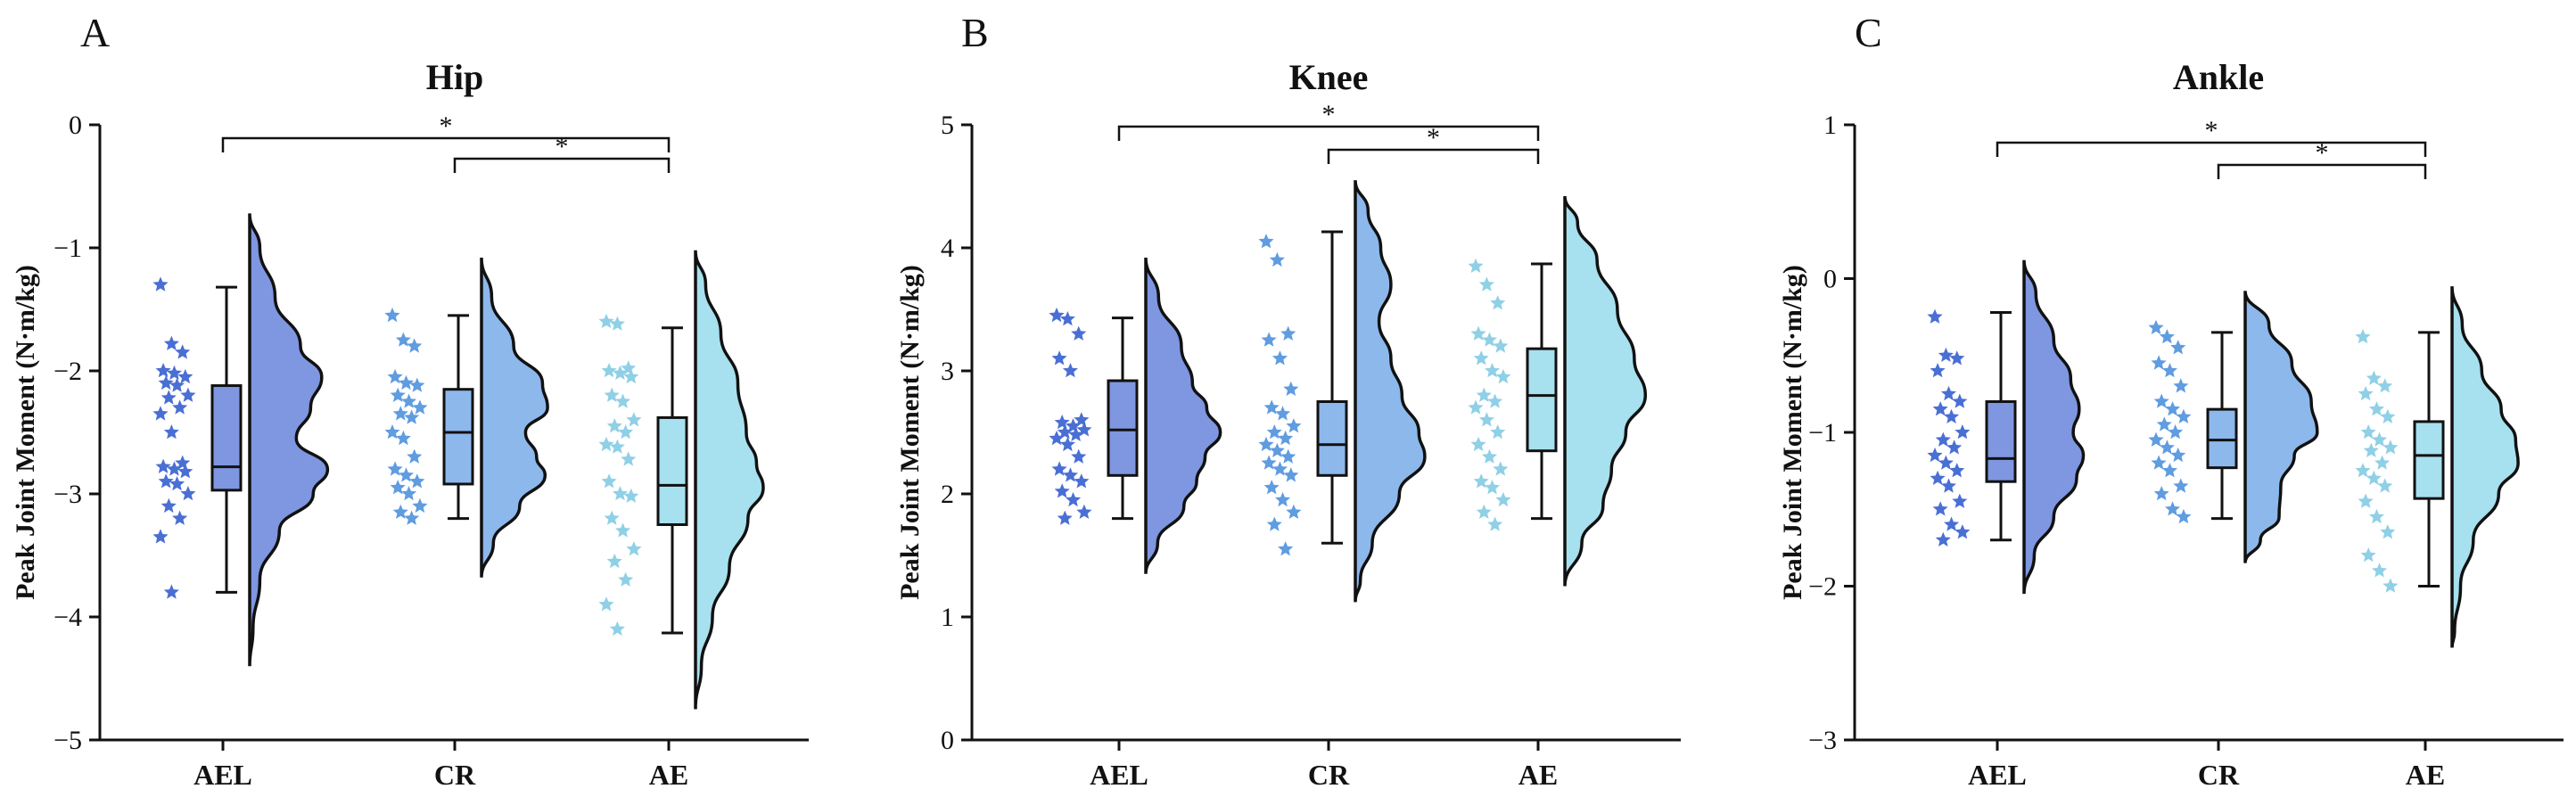 This screenshot has height=797, width=2576. I want to click on panel-title: Knee, so click(1329, 77).